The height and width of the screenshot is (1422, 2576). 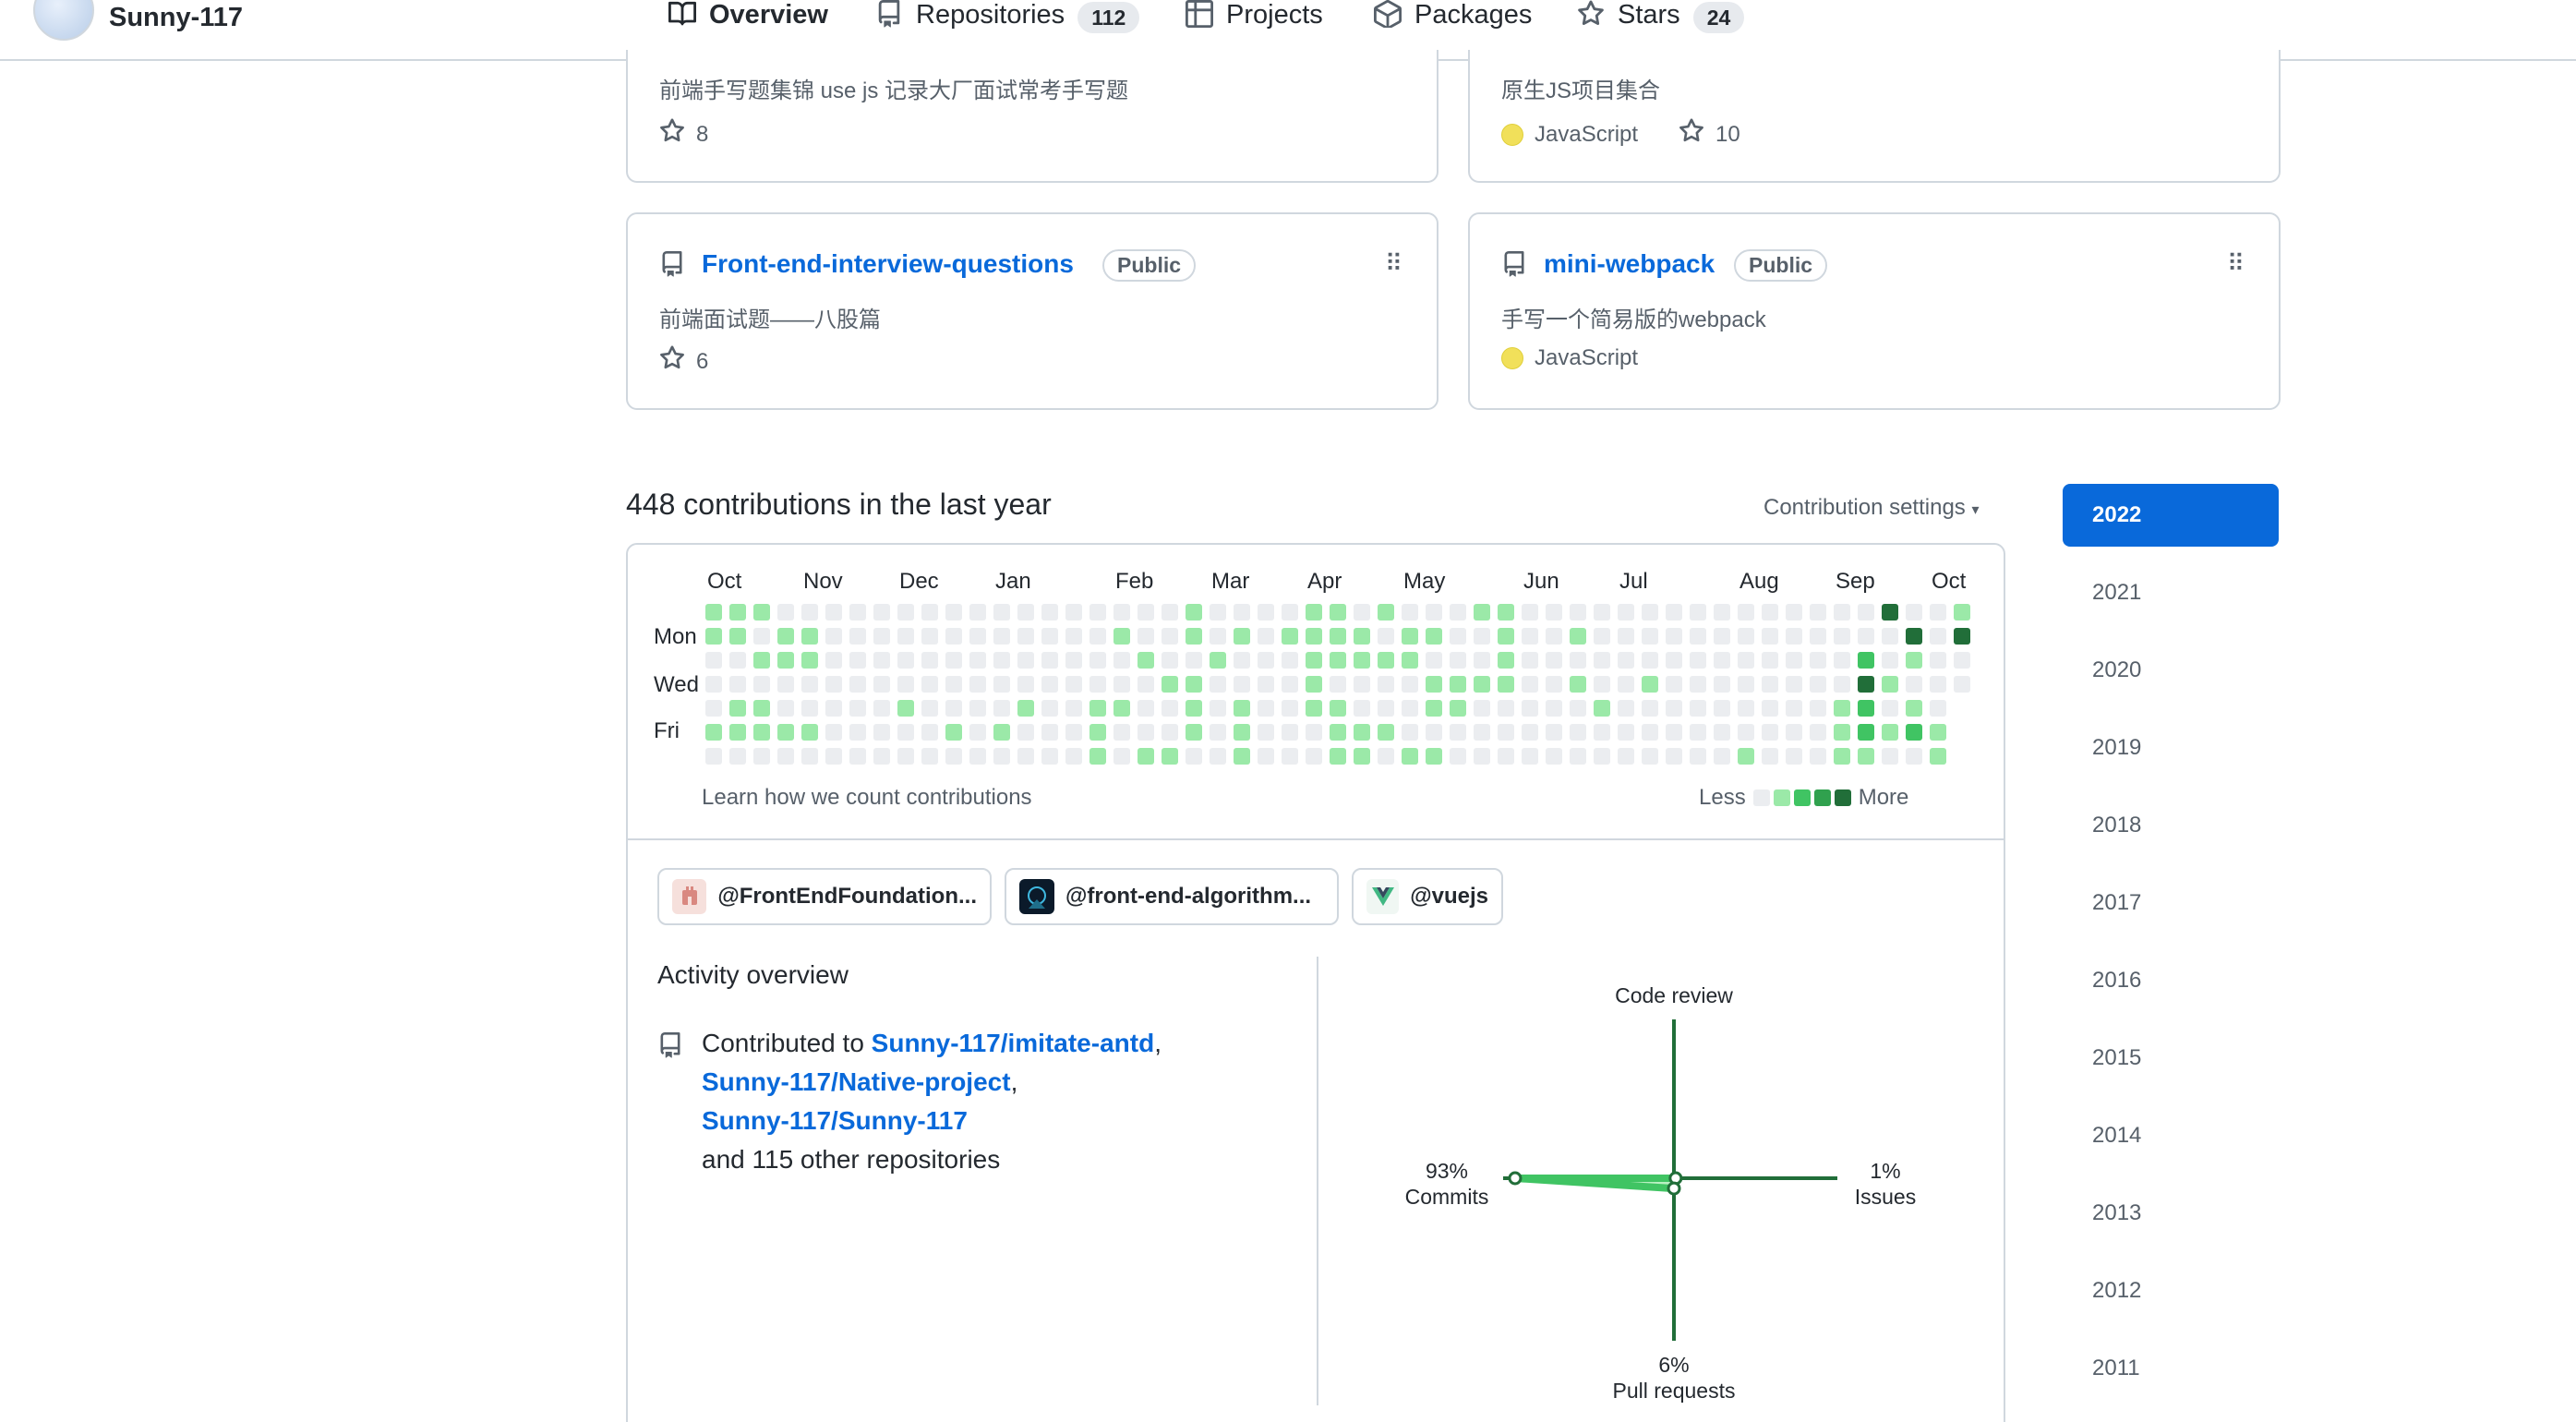 What do you see at coordinates (702, 361) in the screenshot?
I see `repo-stars: 6` at bounding box center [702, 361].